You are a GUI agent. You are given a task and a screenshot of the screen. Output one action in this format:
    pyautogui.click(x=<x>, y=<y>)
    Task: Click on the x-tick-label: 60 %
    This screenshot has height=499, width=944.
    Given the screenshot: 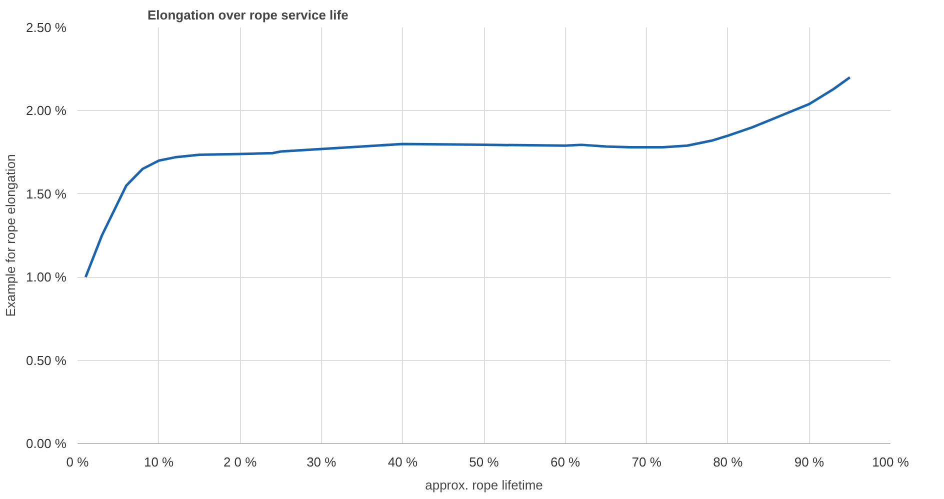 What is the action you would take?
    pyautogui.click(x=565, y=462)
    